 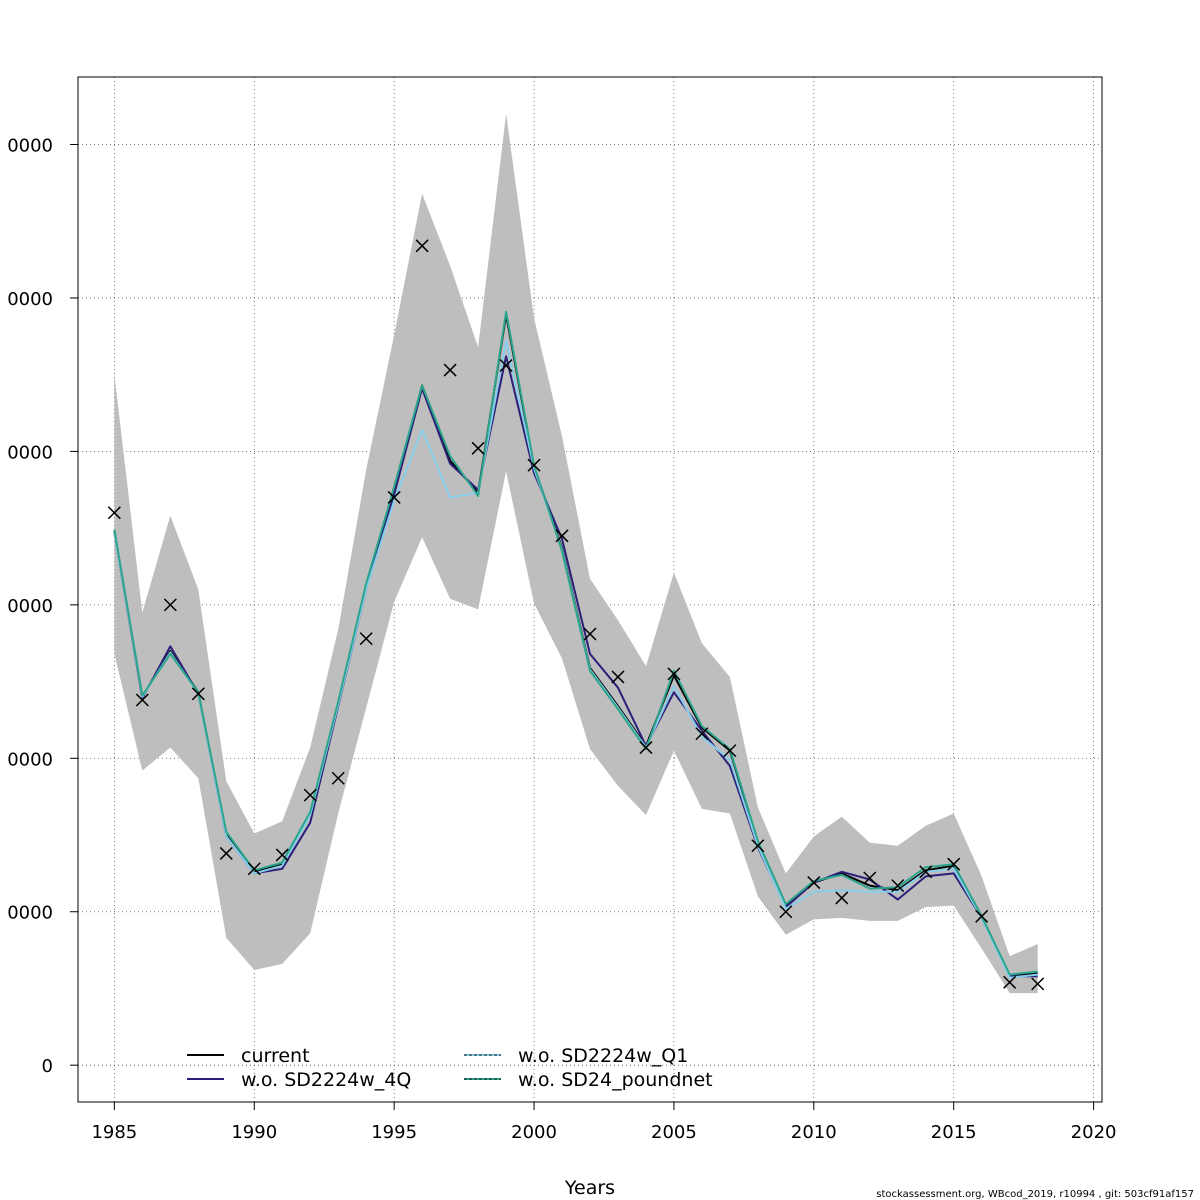 What do you see at coordinates (326, 1080) in the screenshot?
I see `legend-label: w.o. SD2224w_4Q` at bounding box center [326, 1080].